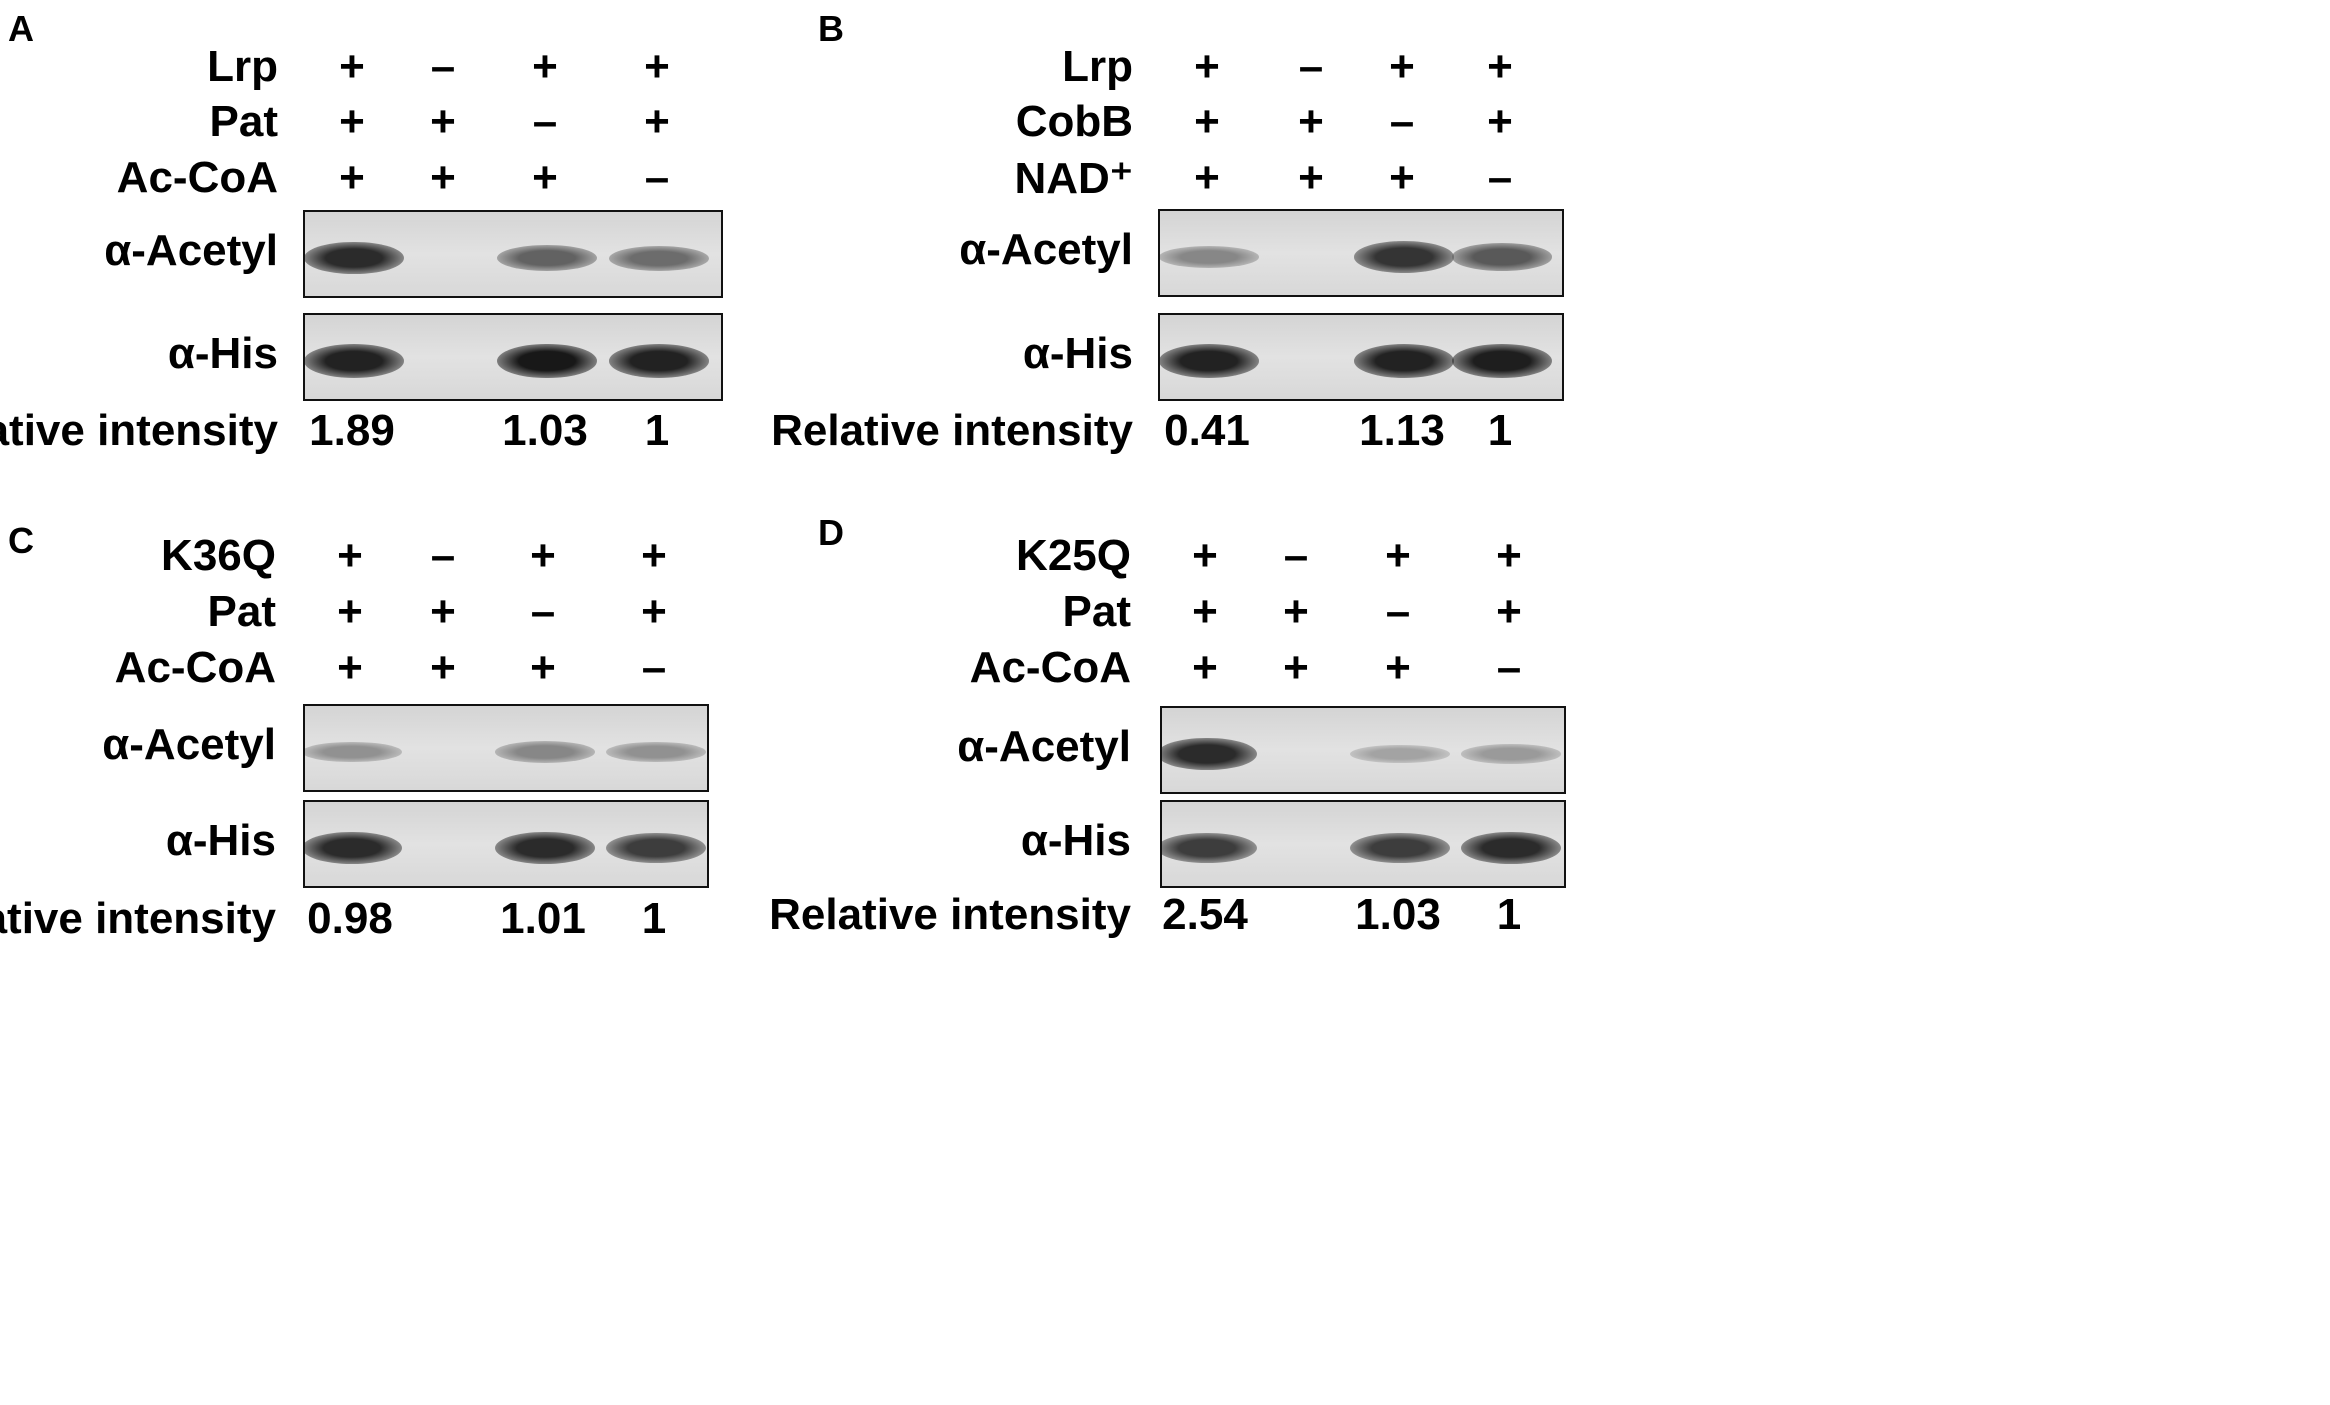 This screenshot has width=2330, height=1405. Describe the element at coordinates (1207, 430) in the screenshot. I see `relative-intensity-value: 0.41` at that location.